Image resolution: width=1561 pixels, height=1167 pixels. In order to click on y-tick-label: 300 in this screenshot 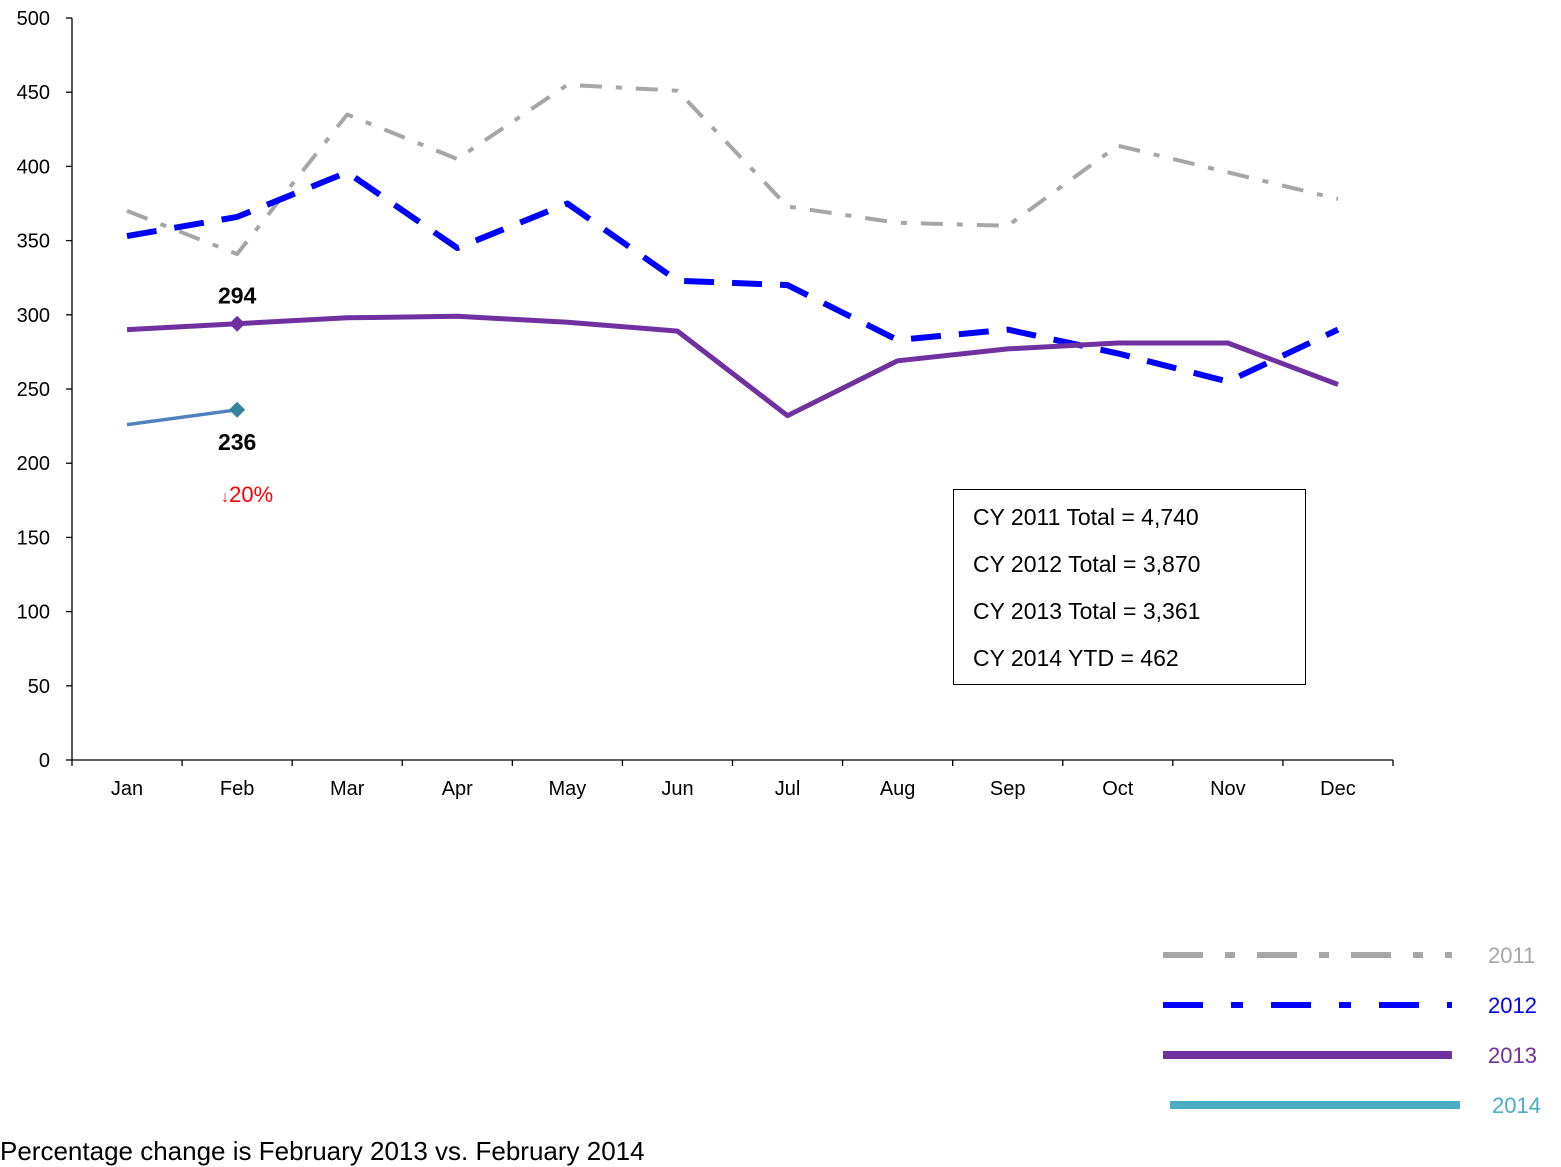, I will do `click(33, 316)`.